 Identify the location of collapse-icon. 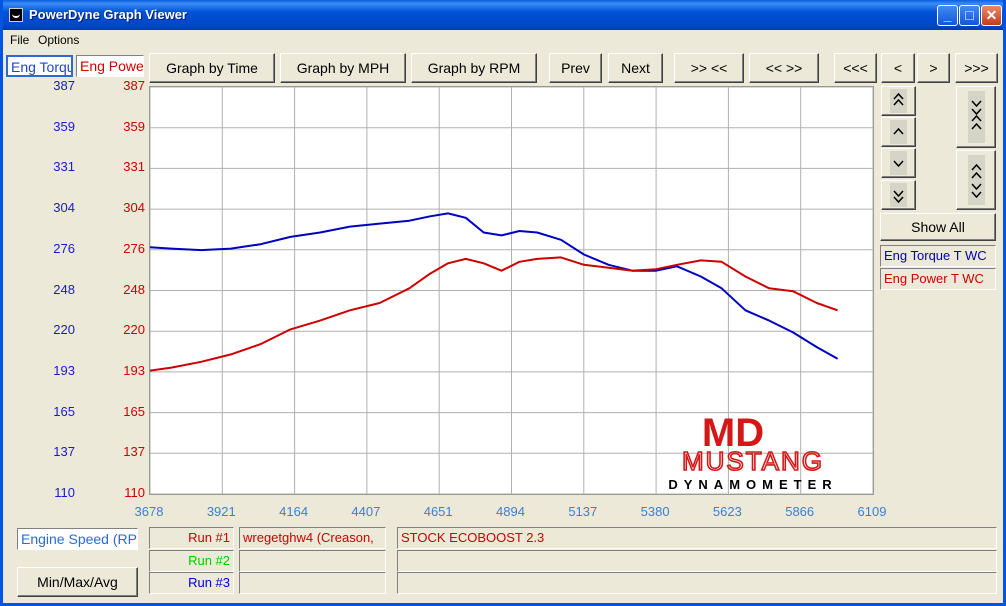
(976, 180).